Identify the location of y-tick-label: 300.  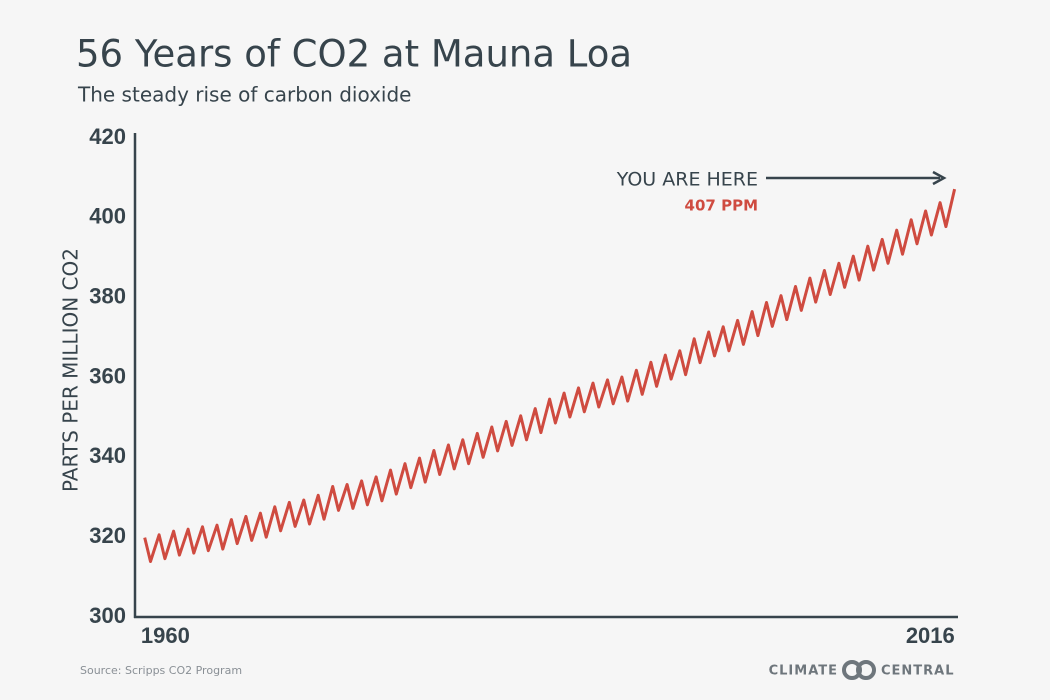
(107, 615).